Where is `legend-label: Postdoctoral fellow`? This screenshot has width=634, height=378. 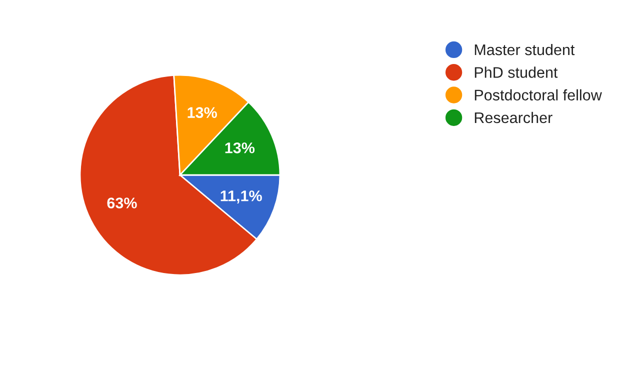
legend-label: Postdoctoral fellow is located at coordinates (538, 94).